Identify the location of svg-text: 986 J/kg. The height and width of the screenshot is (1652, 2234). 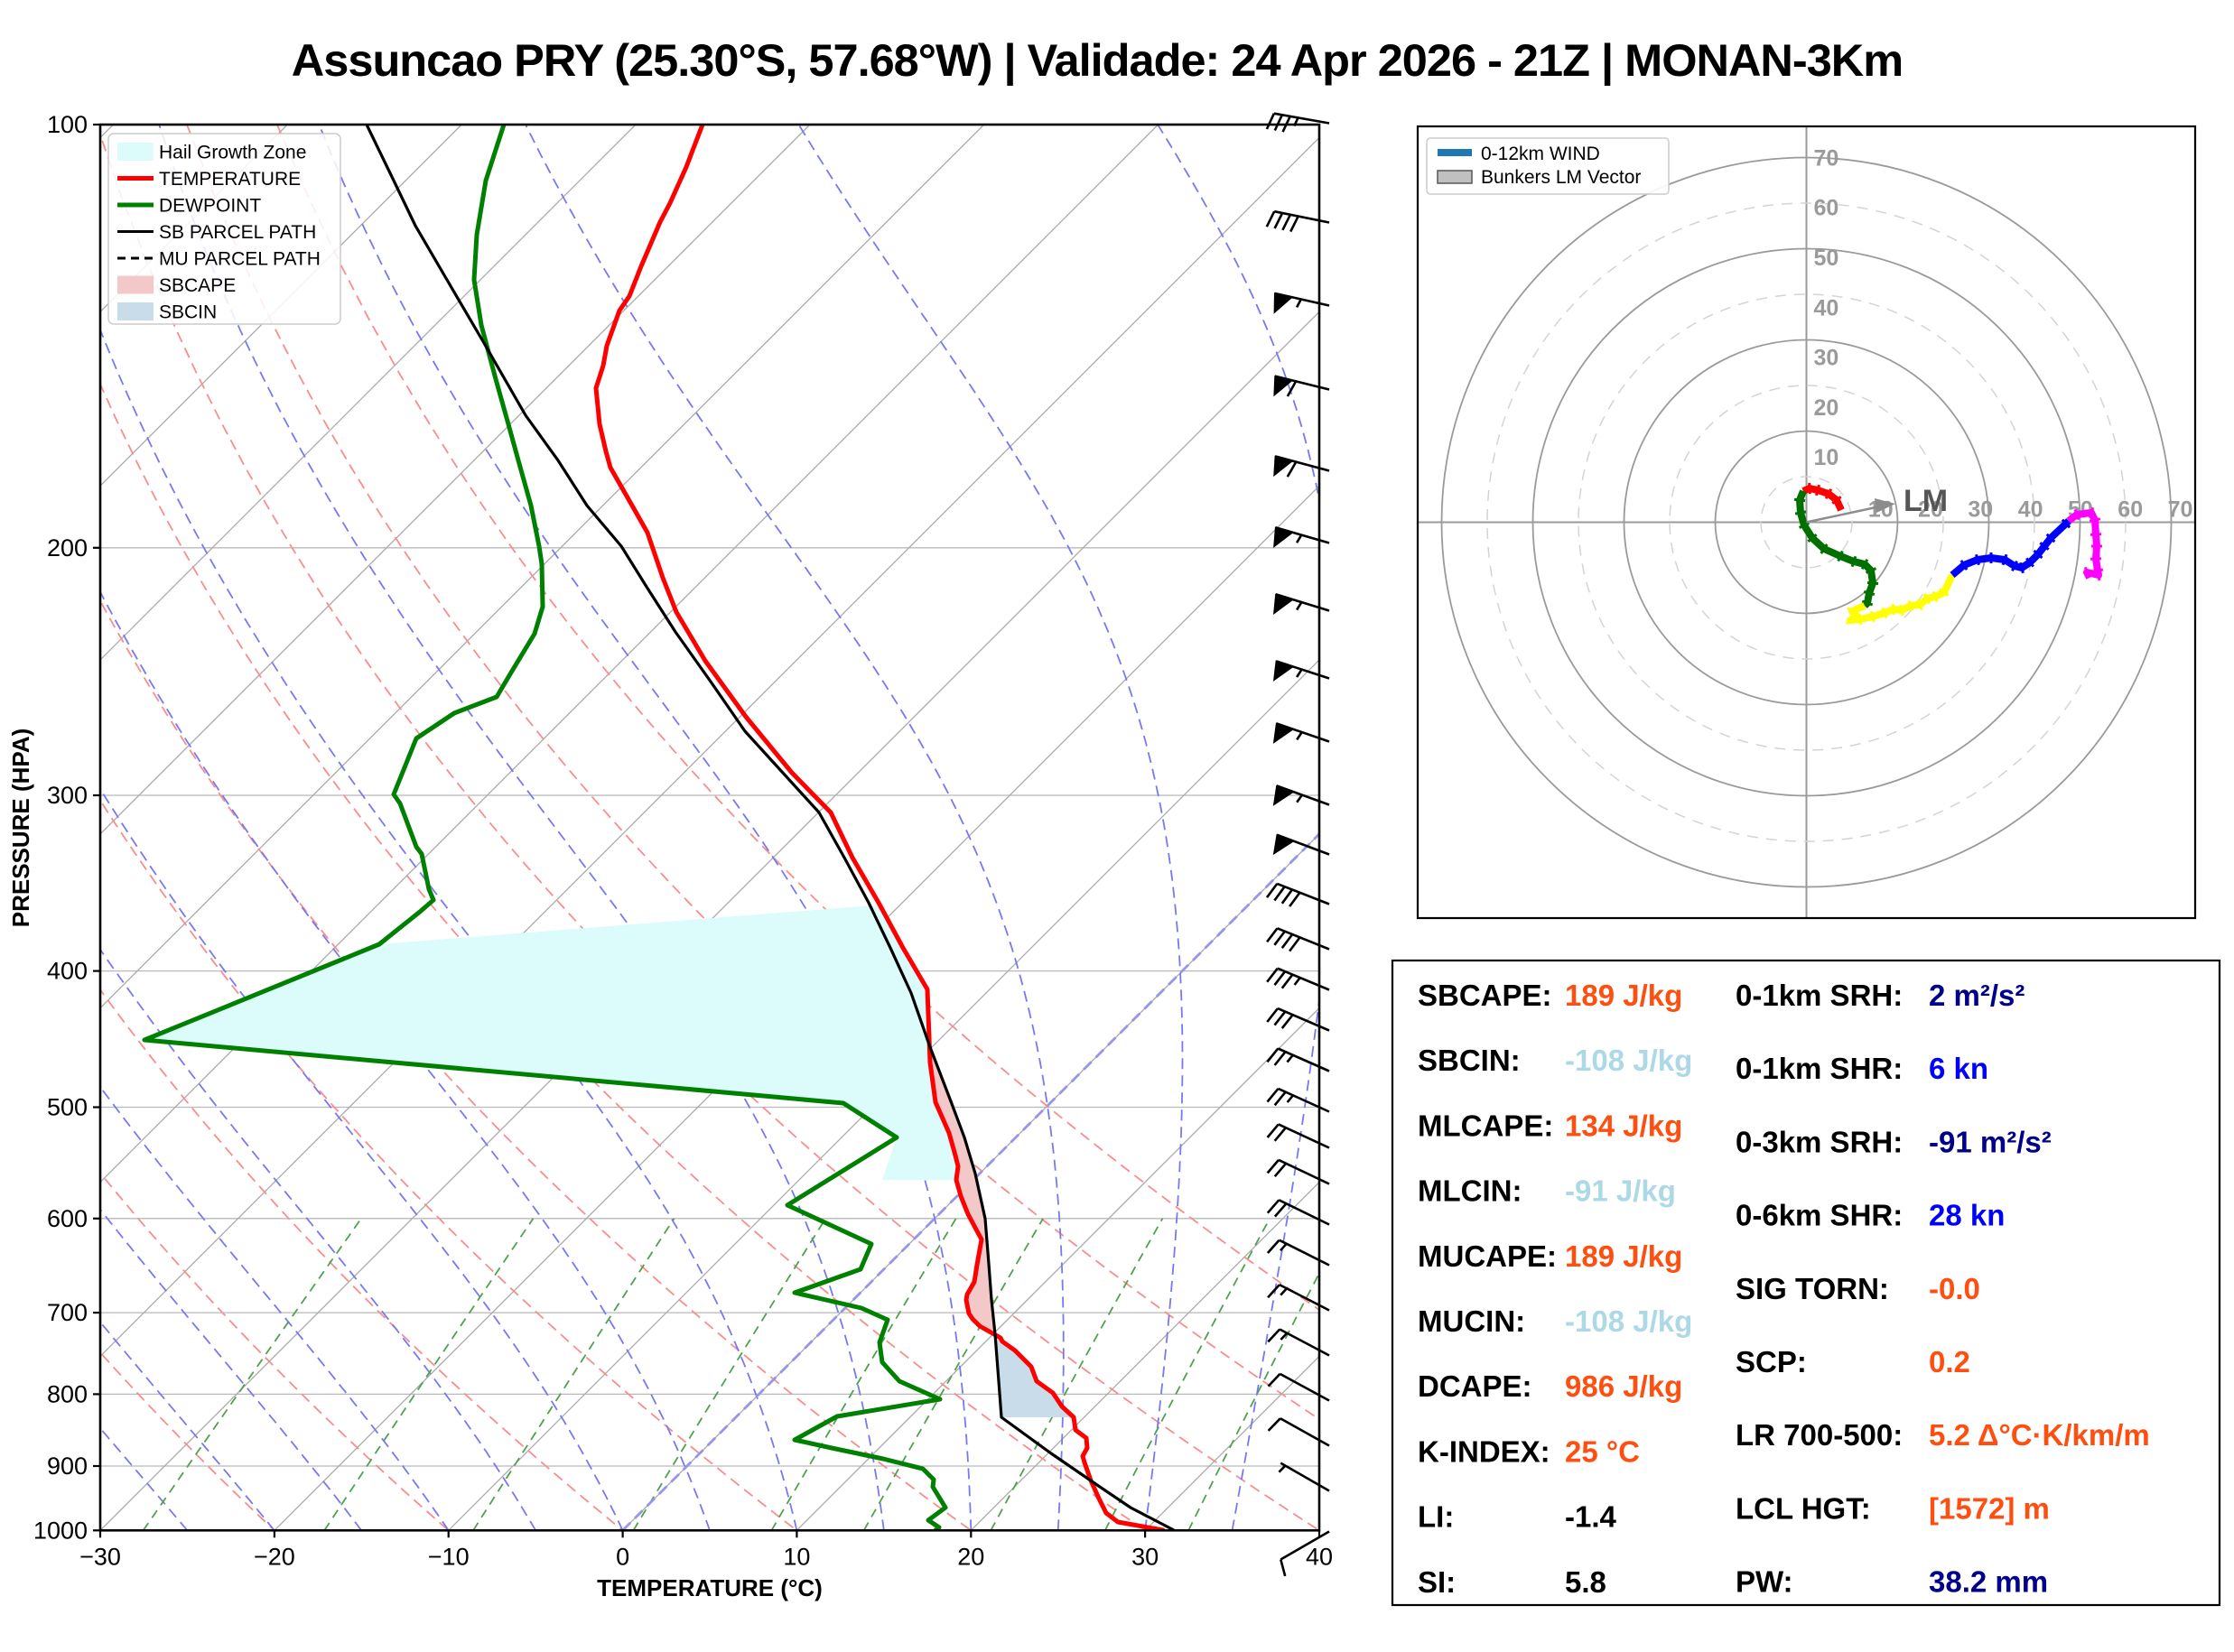
(1623, 1386).